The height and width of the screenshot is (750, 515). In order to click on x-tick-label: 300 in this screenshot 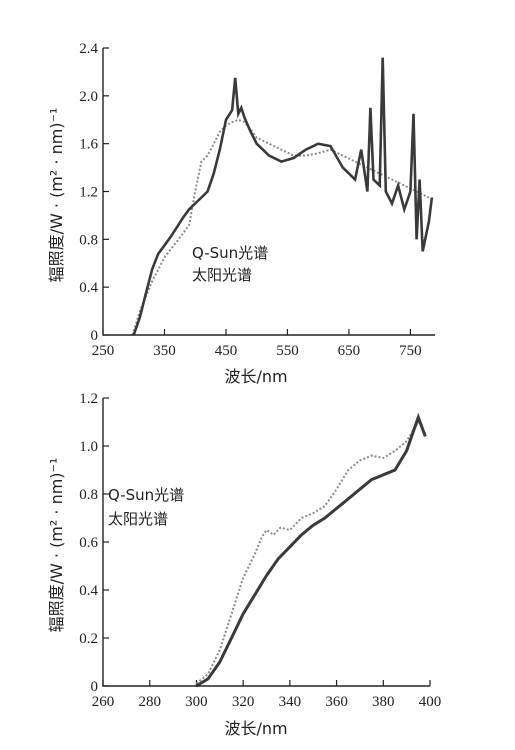, I will do `click(196, 702)`.